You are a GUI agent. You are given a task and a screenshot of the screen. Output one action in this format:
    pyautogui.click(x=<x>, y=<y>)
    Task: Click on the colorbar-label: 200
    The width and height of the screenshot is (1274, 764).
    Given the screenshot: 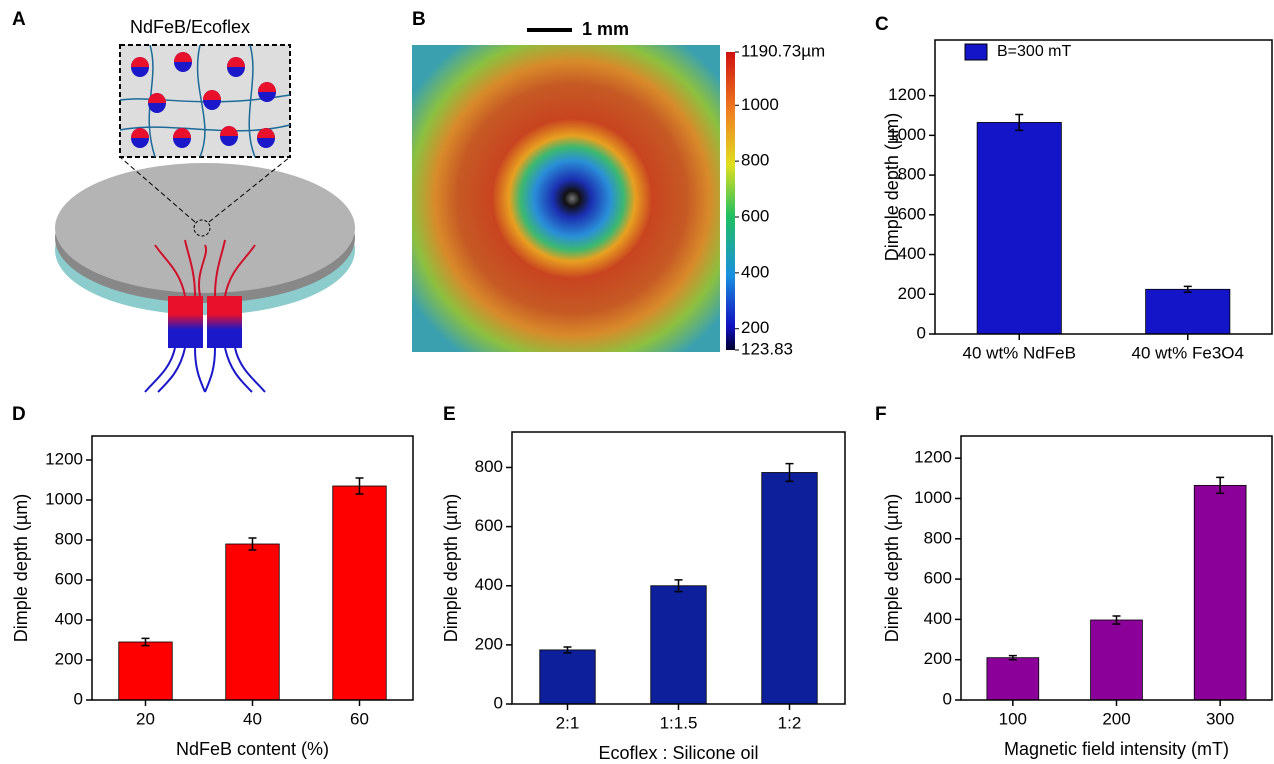 What is the action you would take?
    pyautogui.click(x=755, y=327)
    